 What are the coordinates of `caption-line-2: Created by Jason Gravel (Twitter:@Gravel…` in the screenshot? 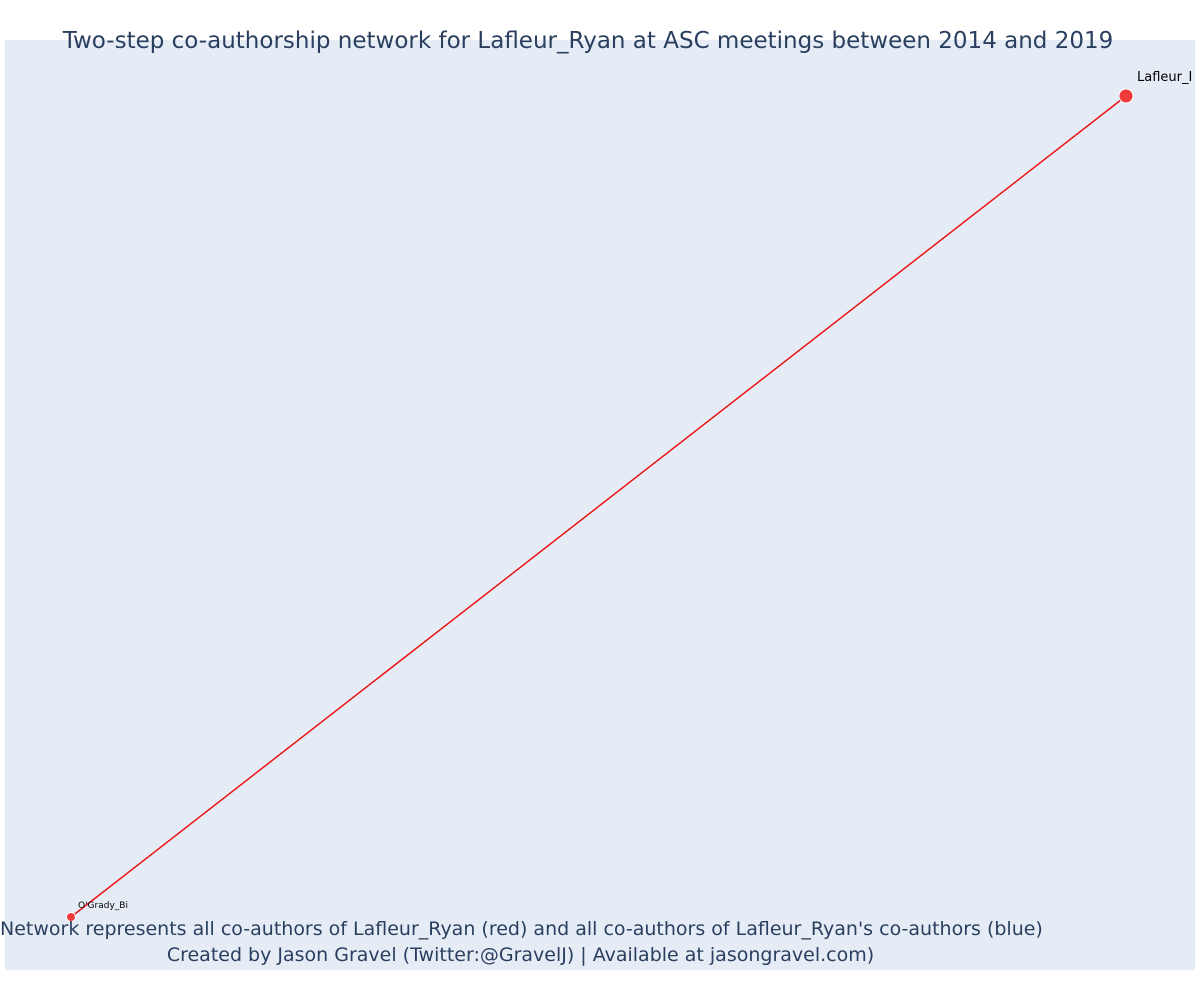 It's located at (520, 955).